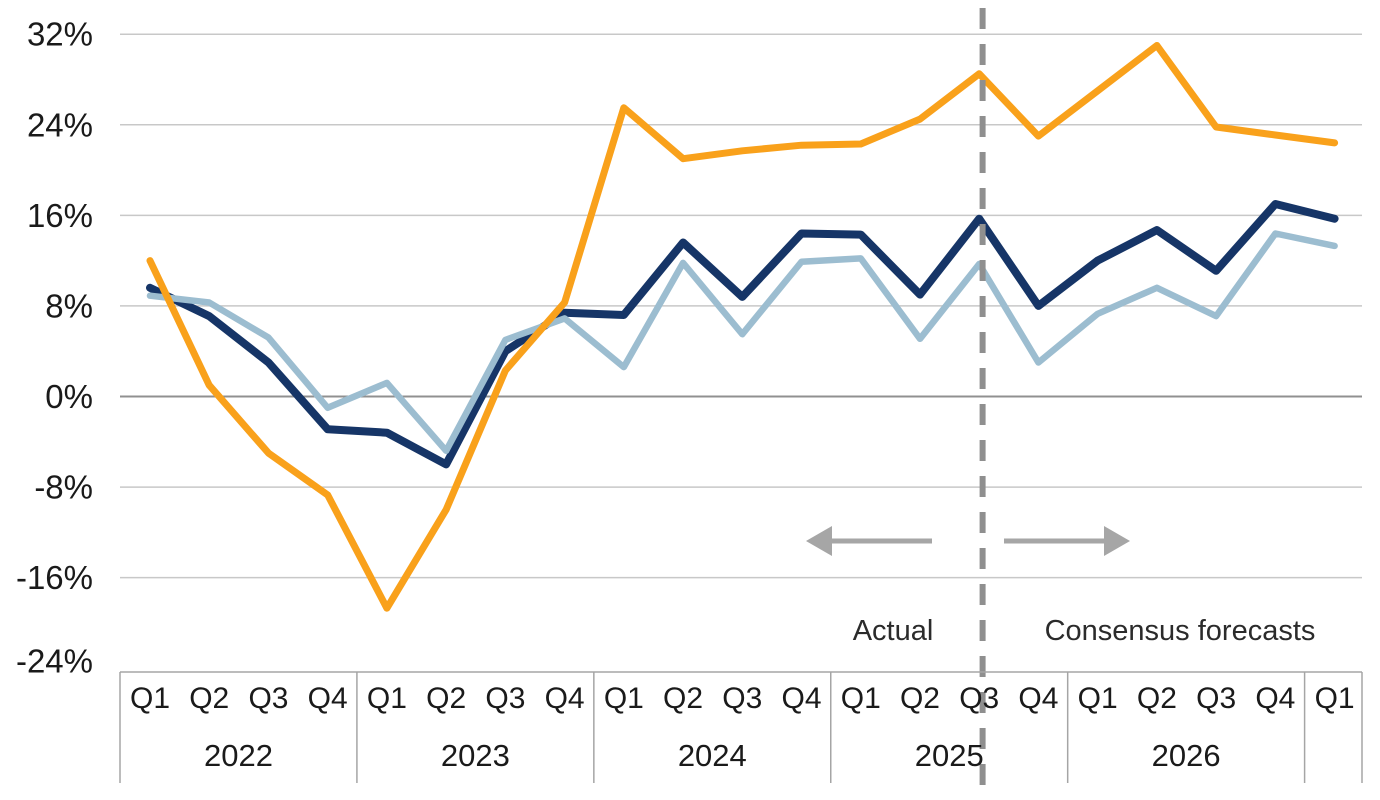  What do you see at coordinates (1180, 631) in the screenshot?
I see `forecast-label: Consensus forecasts` at bounding box center [1180, 631].